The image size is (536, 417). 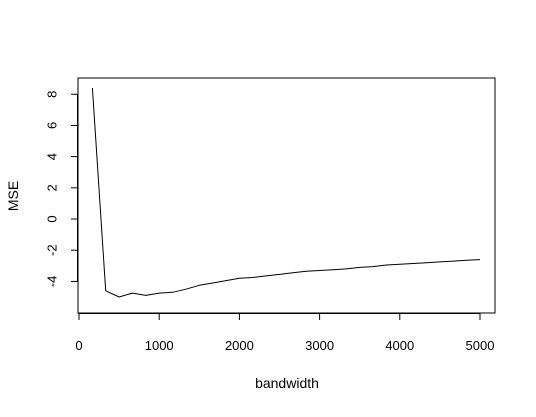 What do you see at coordinates (61, 189) in the screenshot?
I see `y-axis: -4 -2 0 2 4 6 8` at bounding box center [61, 189].